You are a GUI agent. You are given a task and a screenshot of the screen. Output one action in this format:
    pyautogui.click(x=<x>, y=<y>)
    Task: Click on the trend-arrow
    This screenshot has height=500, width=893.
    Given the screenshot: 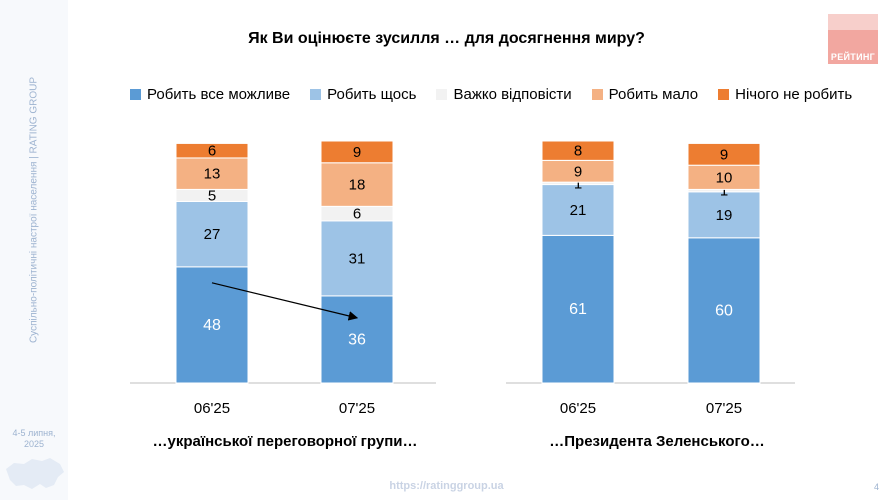 What is the action you would take?
    pyautogui.click(x=285, y=301)
    